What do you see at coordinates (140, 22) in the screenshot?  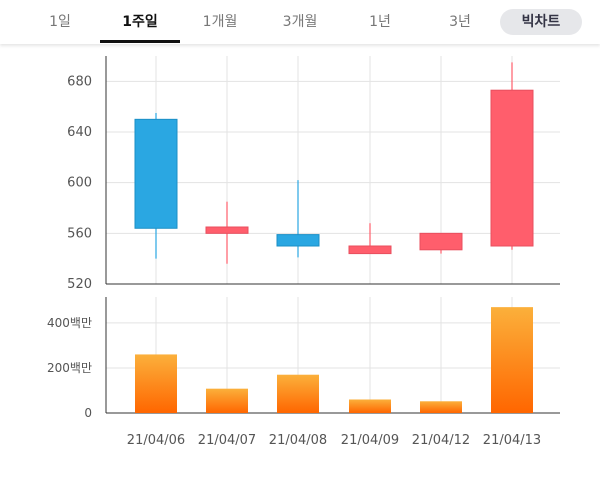 I see `tab-1-week: 1주일` at bounding box center [140, 22].